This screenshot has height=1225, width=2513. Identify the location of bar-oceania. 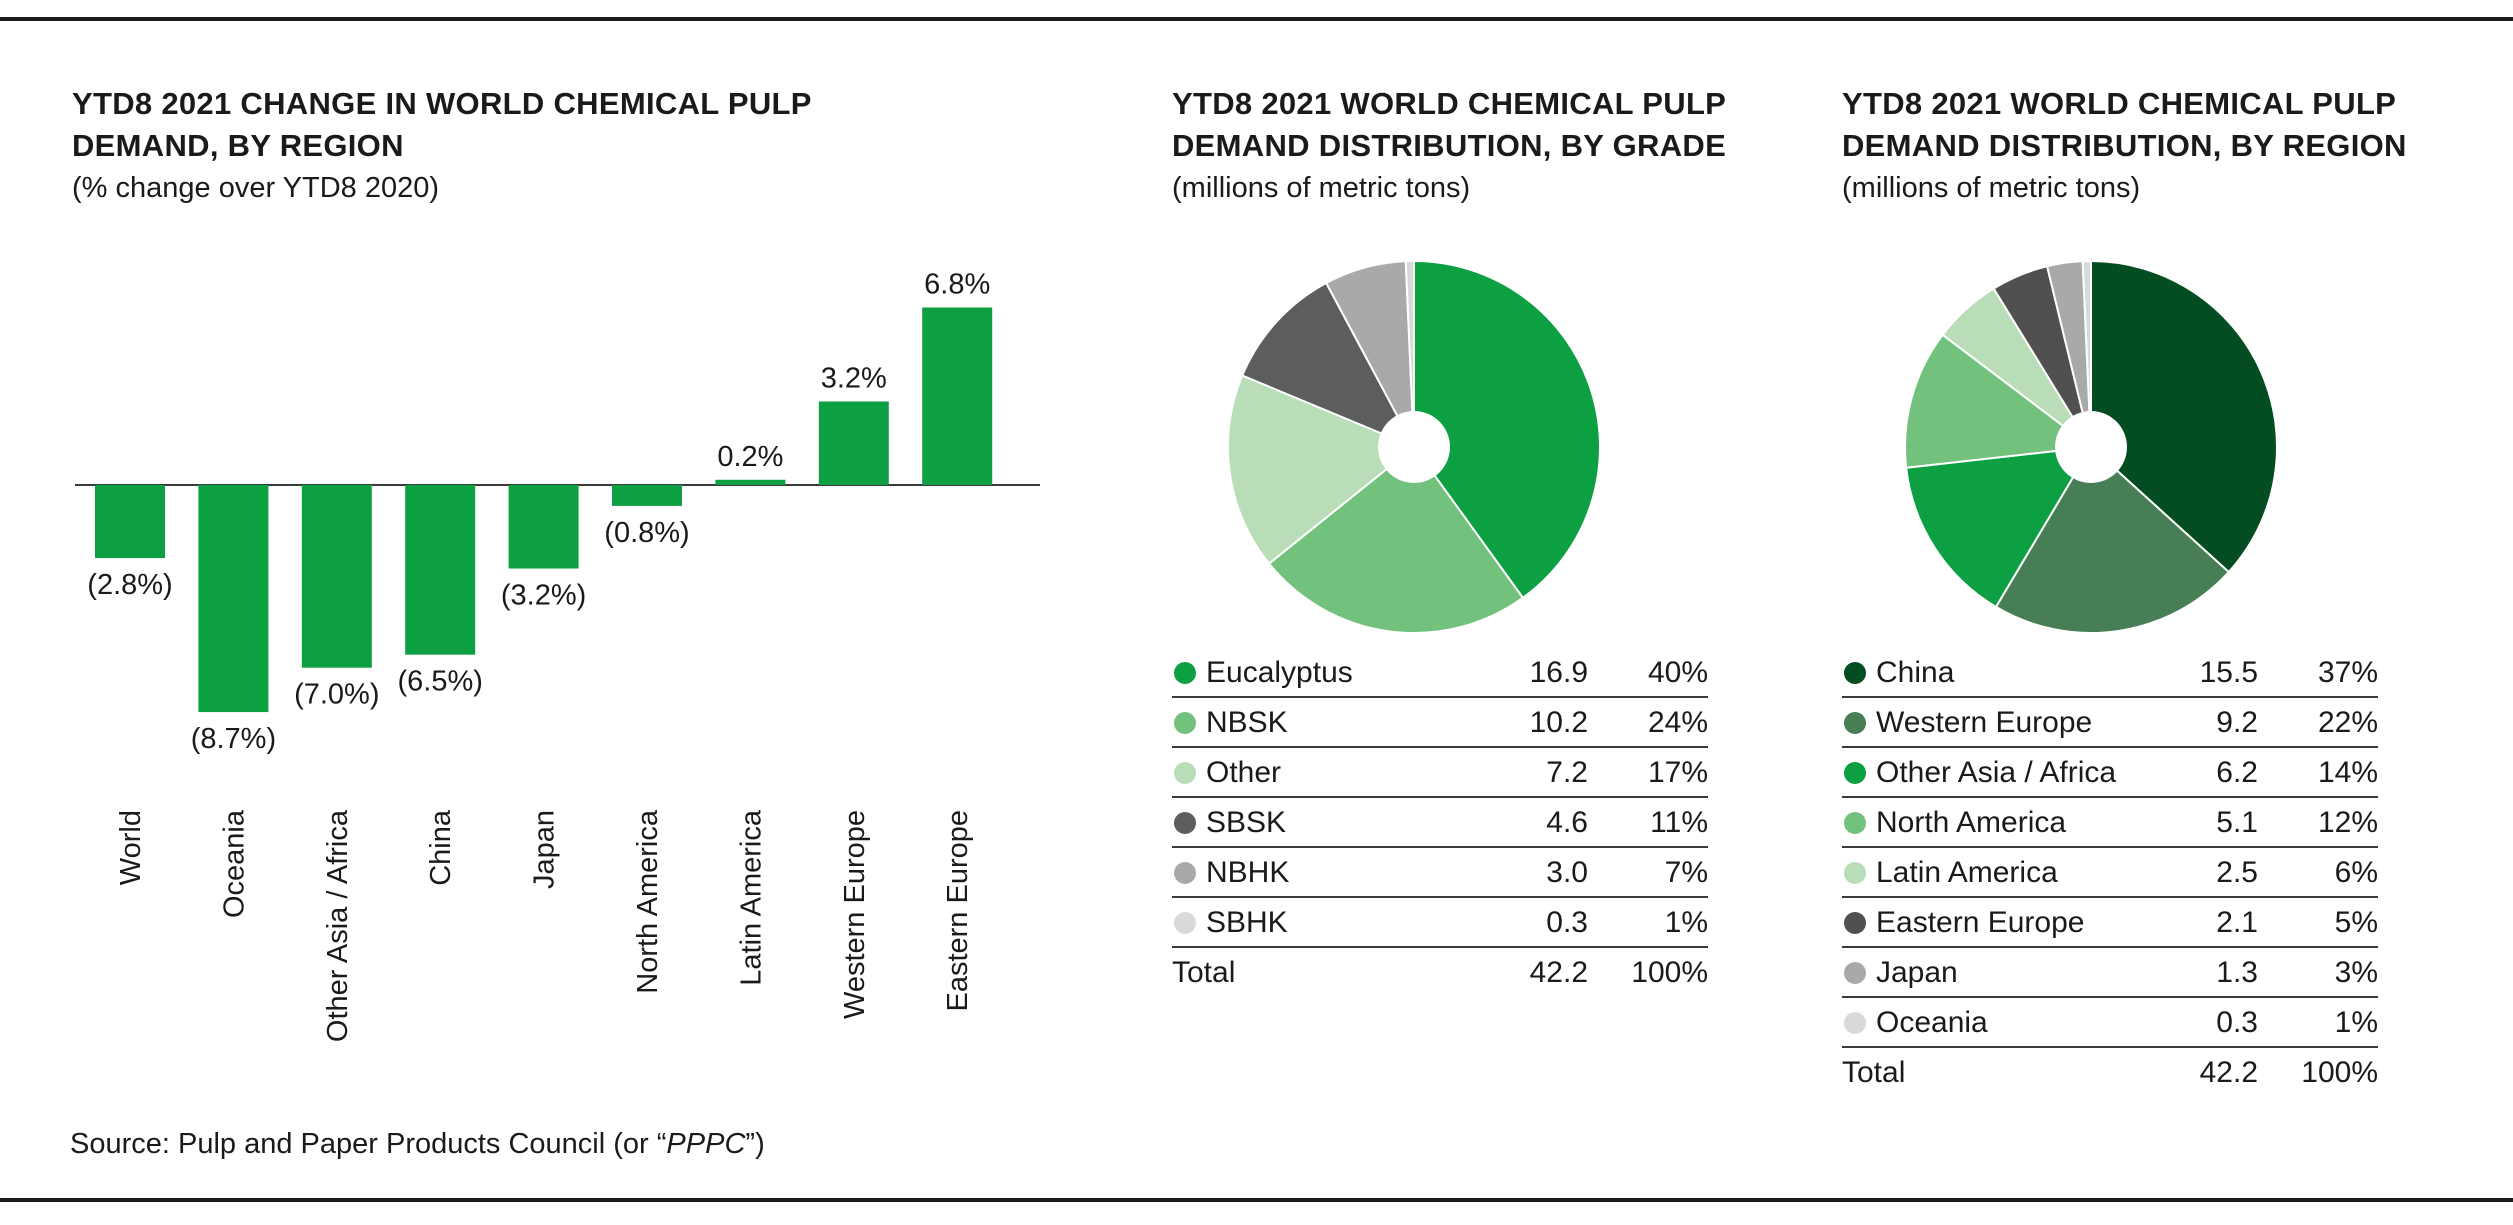
(233, 599).